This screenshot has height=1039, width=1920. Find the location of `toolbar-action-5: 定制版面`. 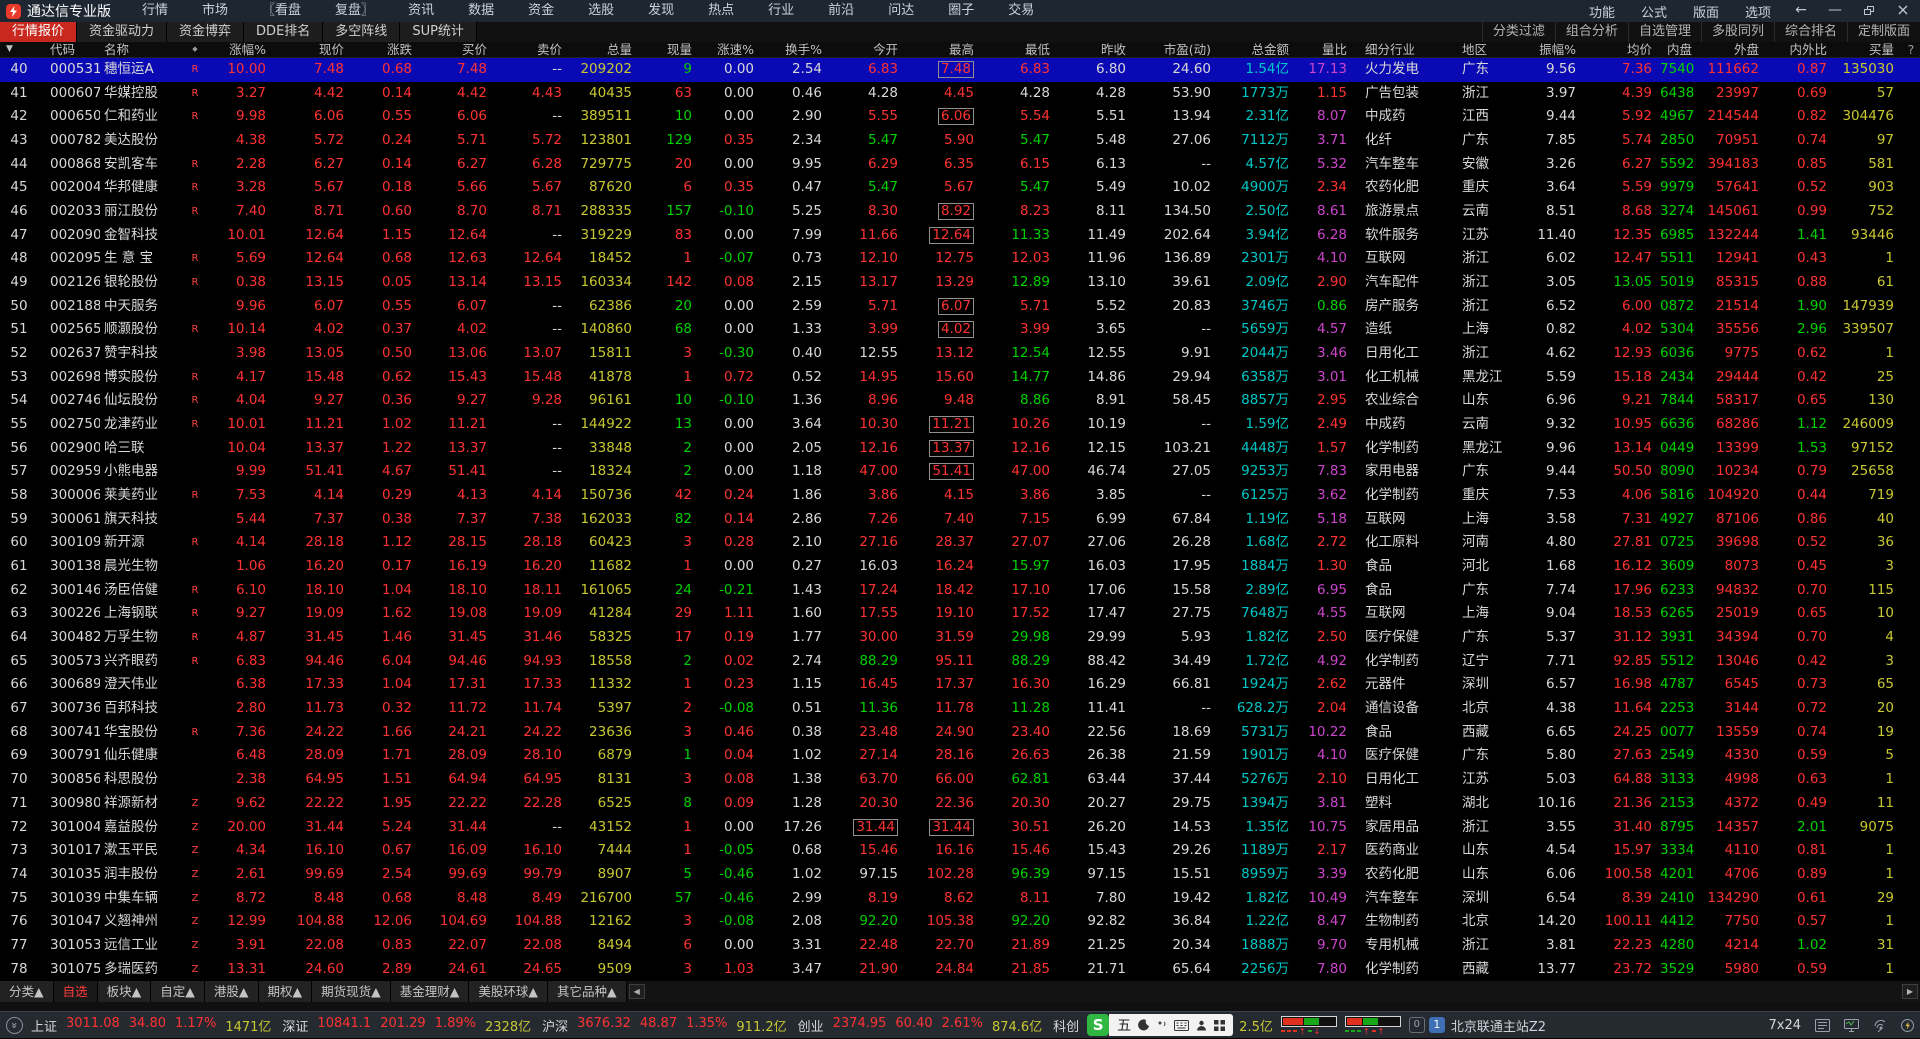

toolbar-action-5: 定制版面 is located at coordinates (1883, 32).